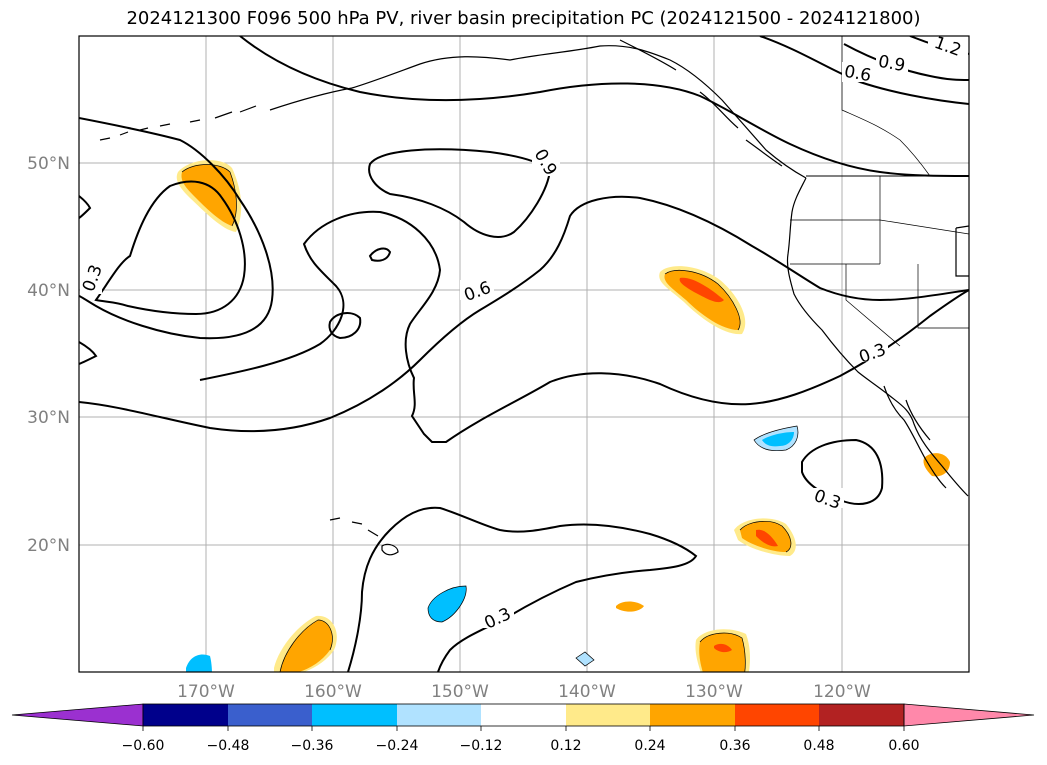 The image size is (1047, 765). Describe the element at coordinates (143, 746) in the screenshot. I see `colorbar-tick-label: −0.60` at that location.